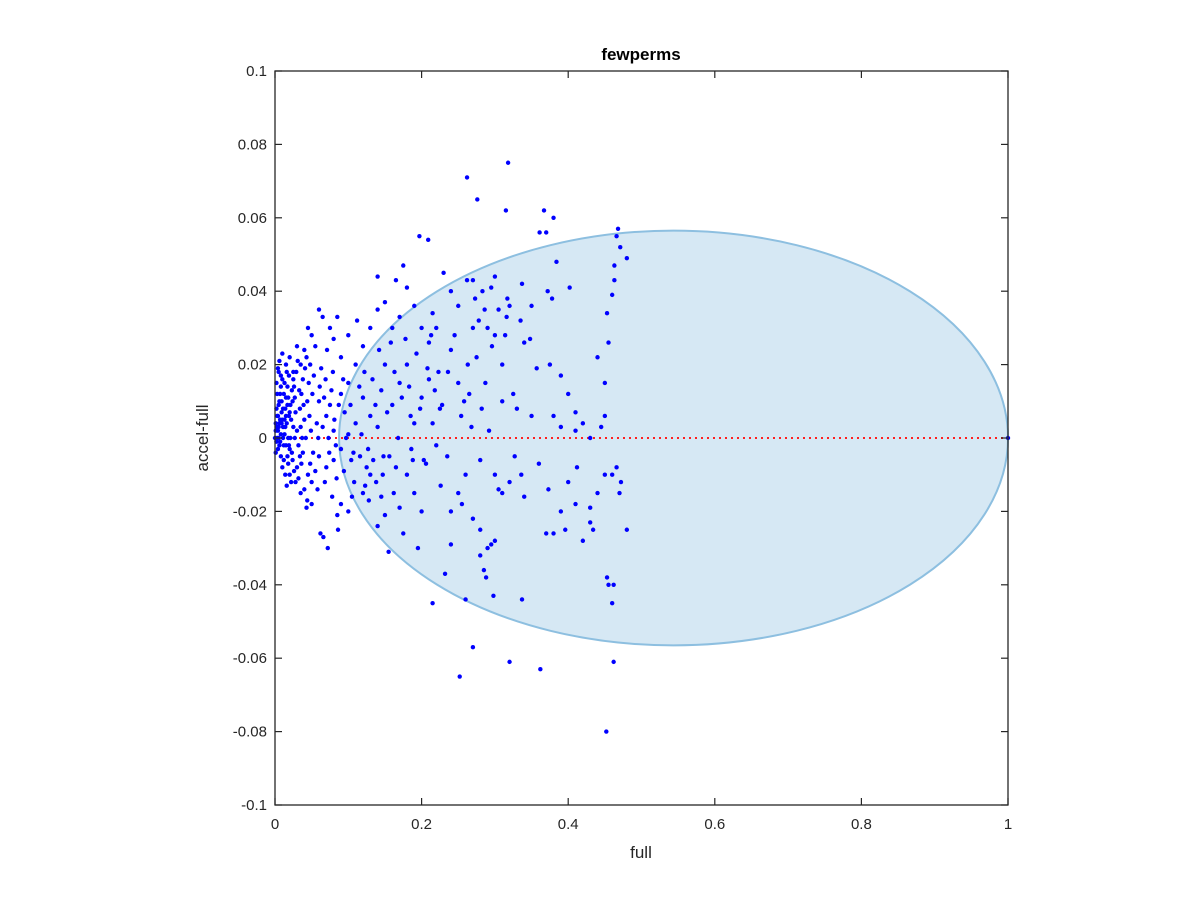 The height and width of the screenshot is (900, 1200). Describe the element at coordinates (250, 585) in the screenshot. I see `y-tick-label: -0.04` at that location.